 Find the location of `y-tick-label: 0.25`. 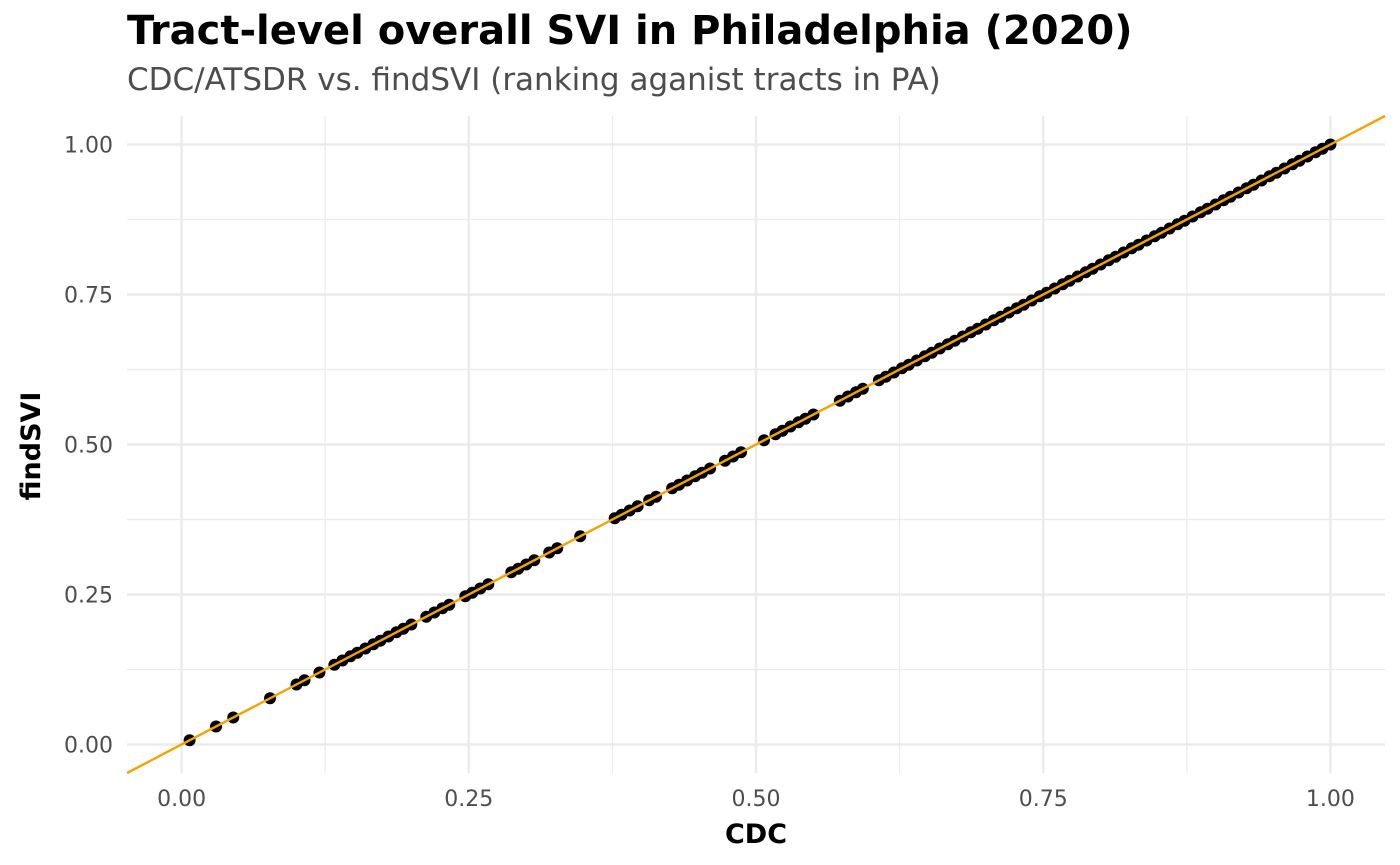

y-tick-label: 0.25 is located at coordinates (88, 596).